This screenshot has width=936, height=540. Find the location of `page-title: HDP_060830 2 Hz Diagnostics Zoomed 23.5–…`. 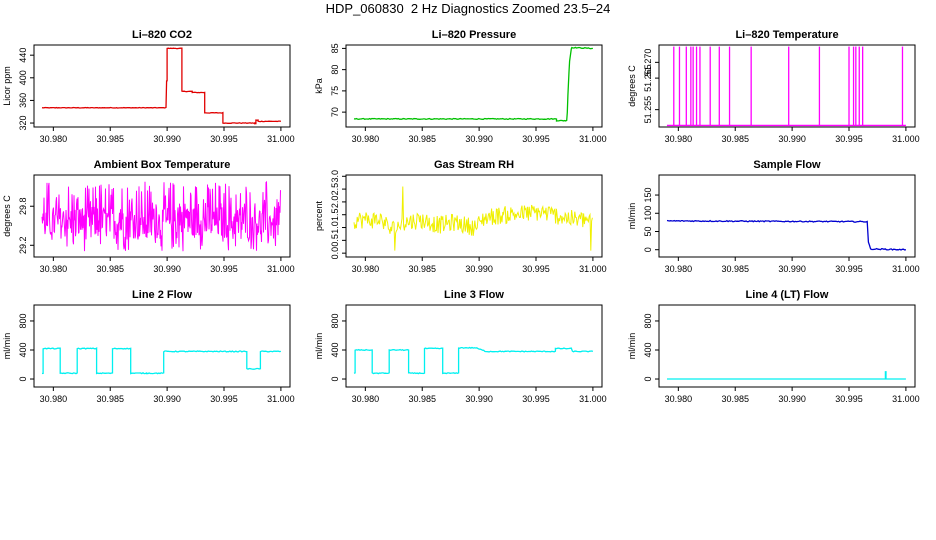

page-title: HDP_060830 2 Hz Diagnostics Zoomed 23.5–… is located at coordinates (468, 8).